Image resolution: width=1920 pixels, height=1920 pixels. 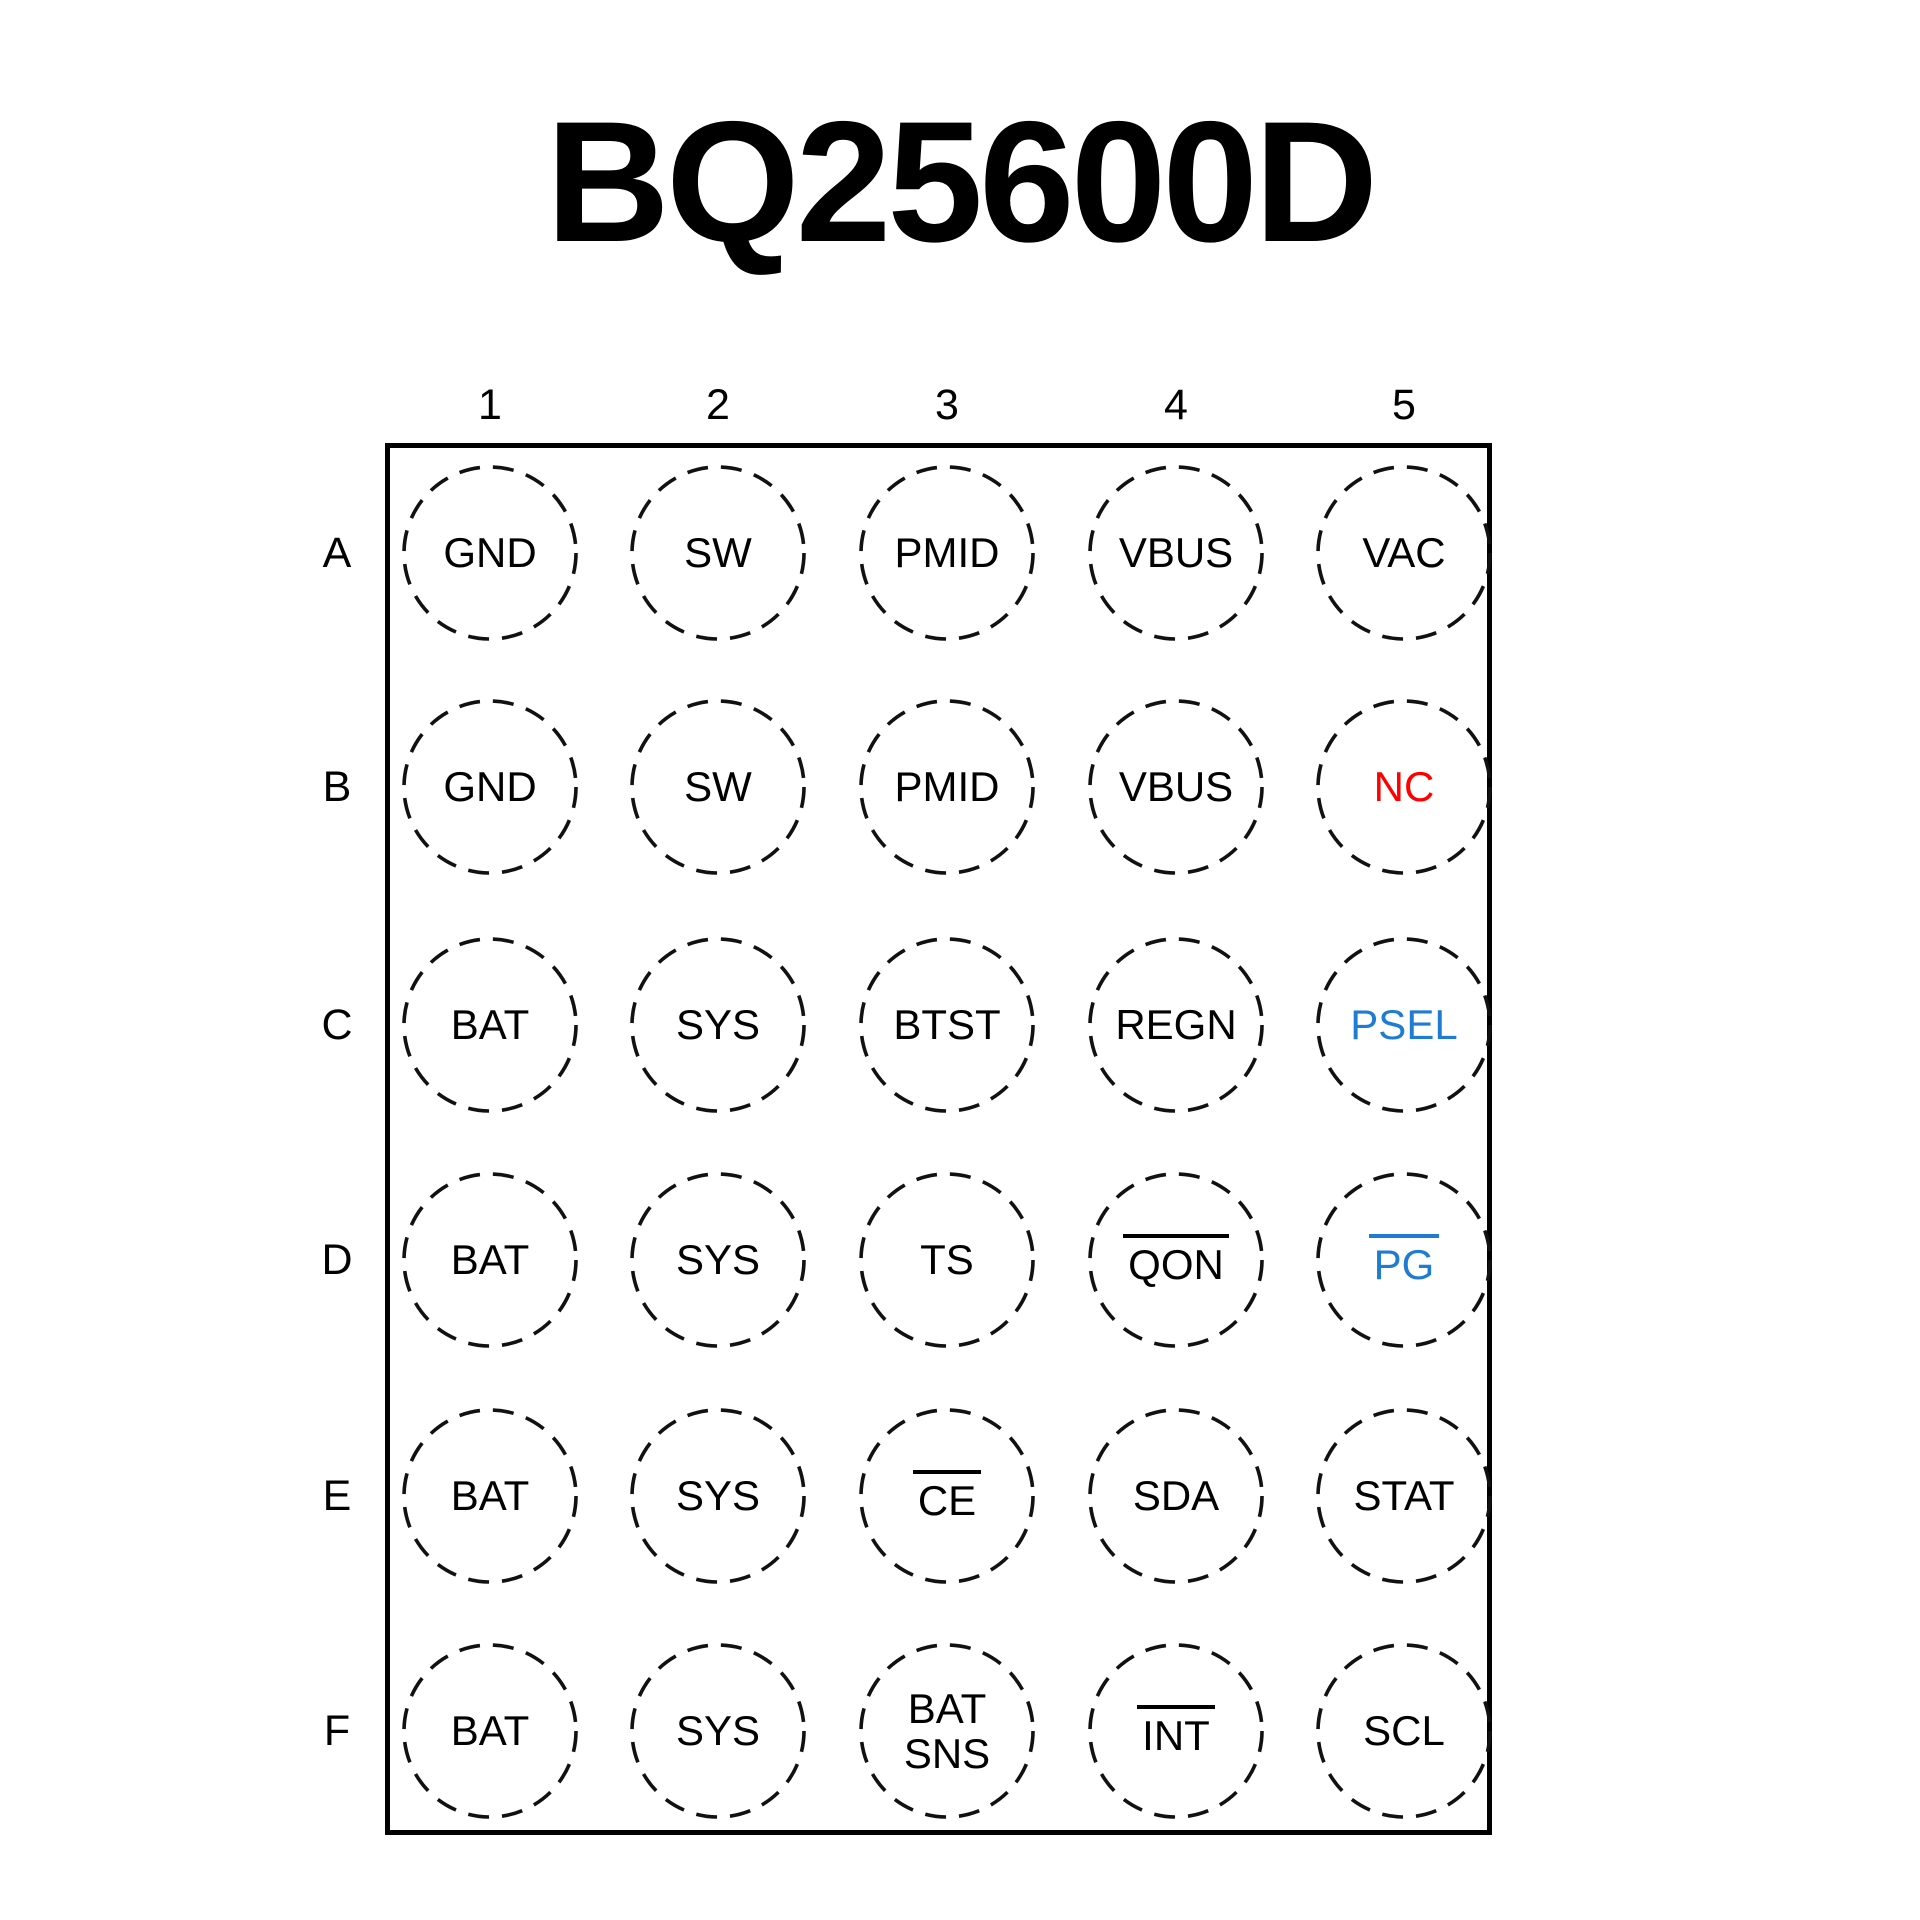 I want to click on pin-label-E1: BAT, so click(x=490, y=1496).